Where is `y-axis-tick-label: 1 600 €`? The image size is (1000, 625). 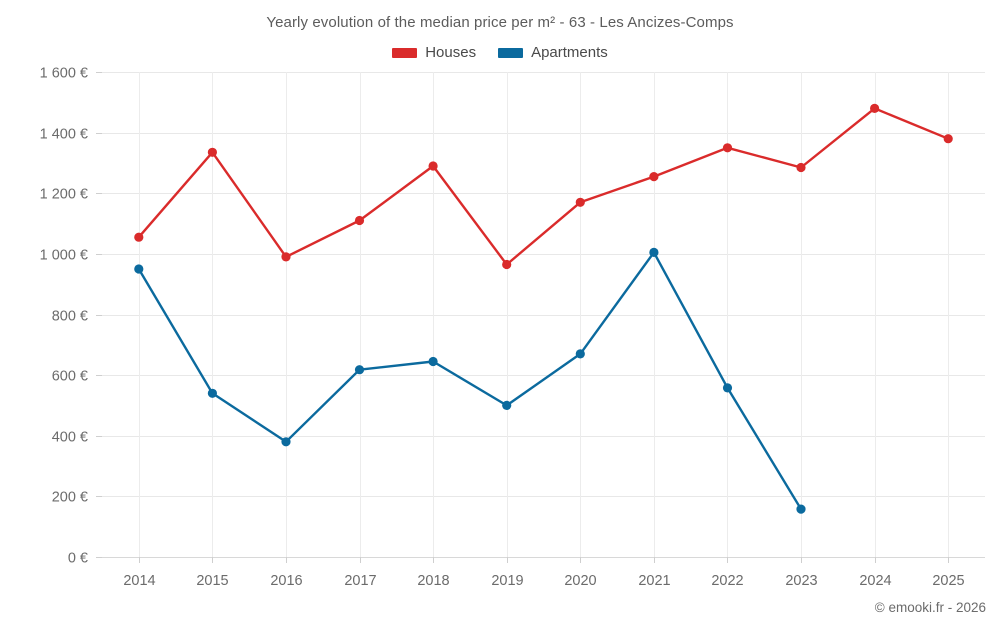
y-axis-tick-label: 1 600 € is located at coordinates (64, 74).